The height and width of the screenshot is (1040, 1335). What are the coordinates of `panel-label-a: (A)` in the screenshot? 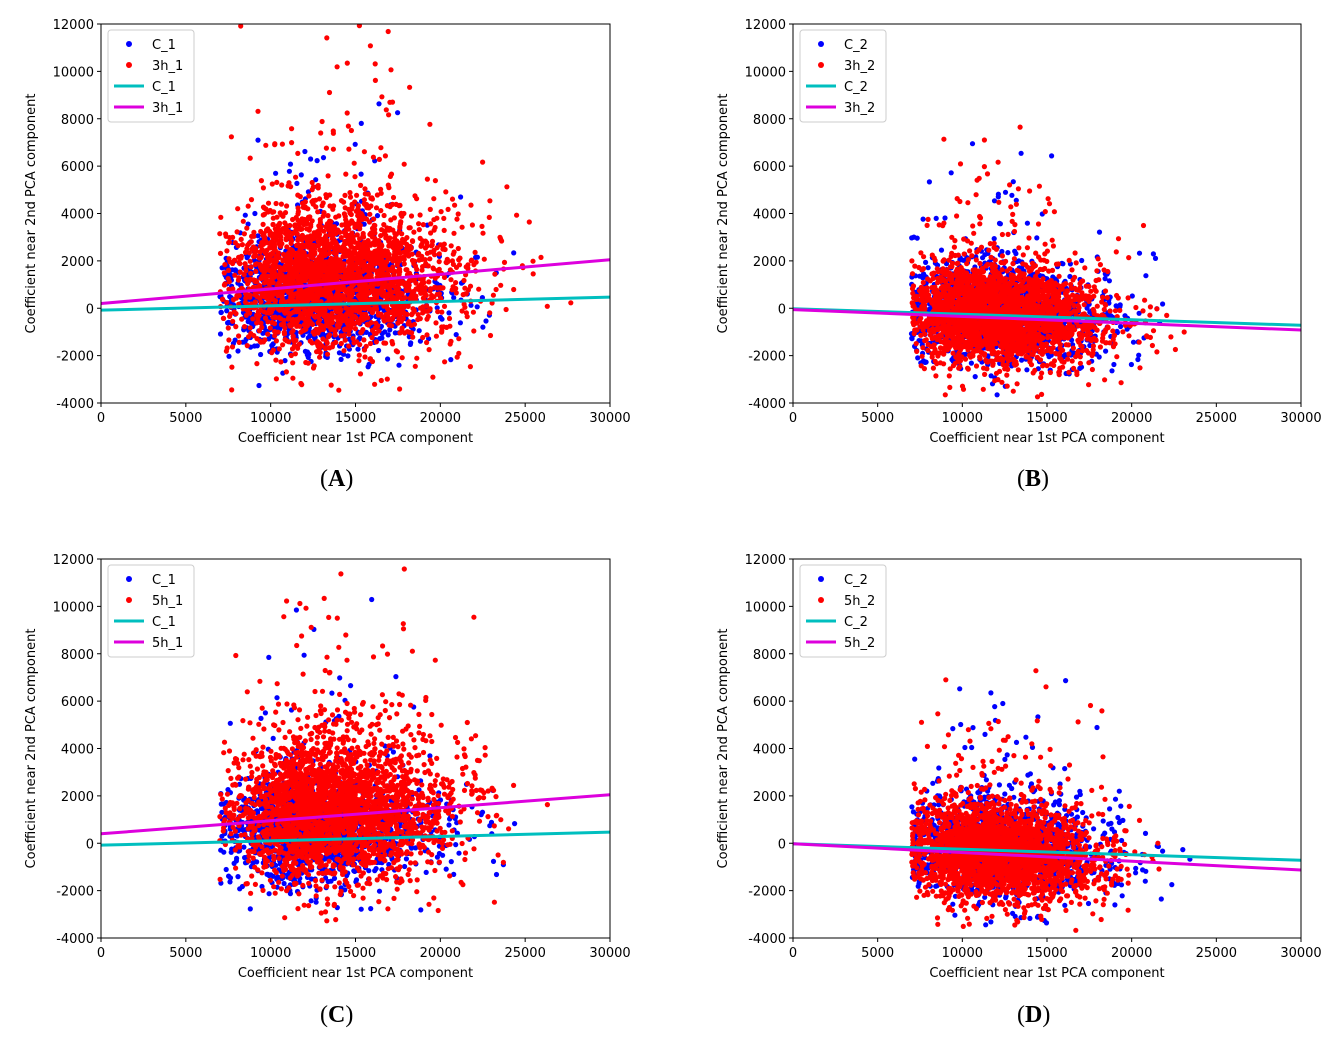 It's located at (337, 479).